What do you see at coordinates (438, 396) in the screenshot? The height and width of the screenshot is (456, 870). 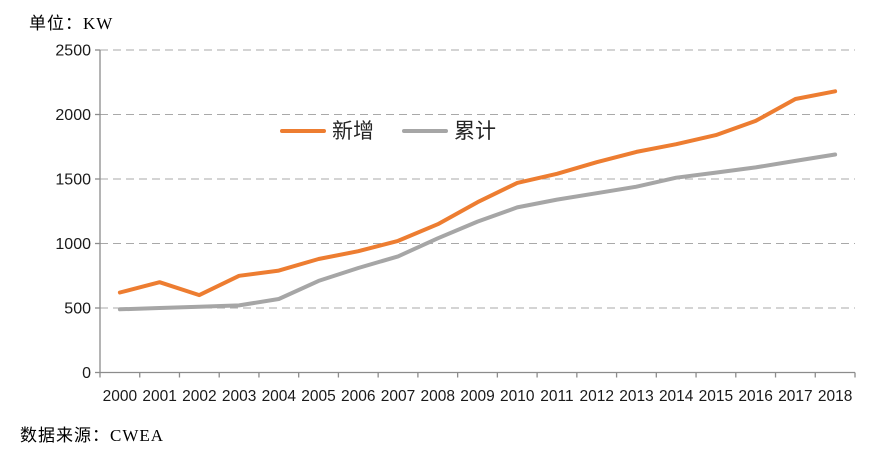 I see `x-tick-label-2008: 2008` at bounding box center [438, 396].